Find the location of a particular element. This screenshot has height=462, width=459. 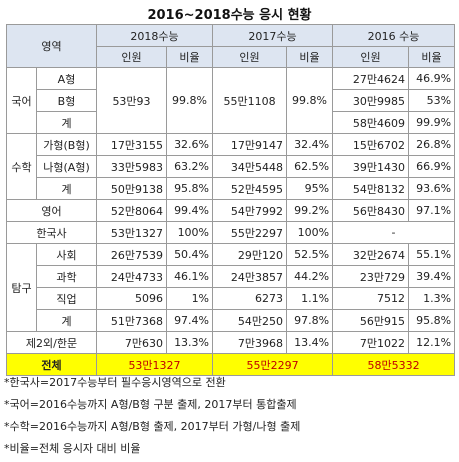

cell-ratio: 99.9% is located at coordinates (432, 122).